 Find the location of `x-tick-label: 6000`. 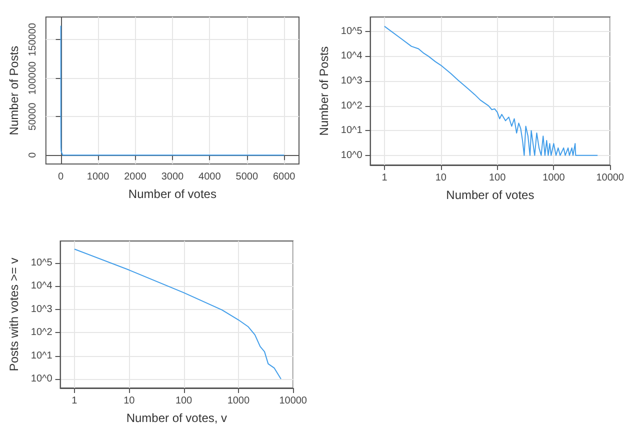

x-tick-label: 6000 is located at coordinates (284, 177).